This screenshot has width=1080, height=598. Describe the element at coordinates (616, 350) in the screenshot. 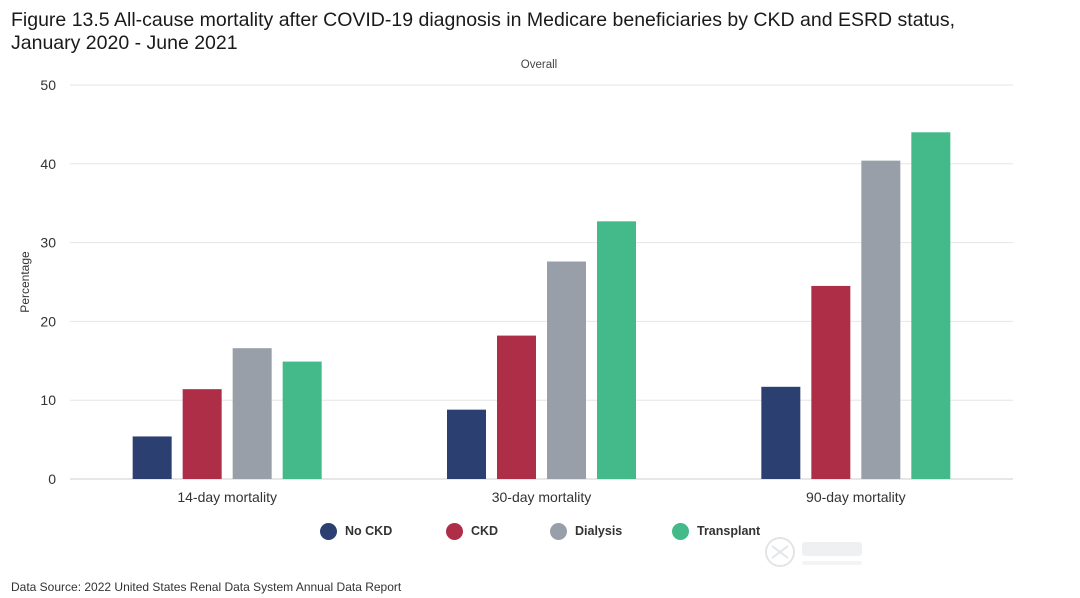

I see `bar-transplant-2: Transplant — 30-day mortality: 32.7` at that location.